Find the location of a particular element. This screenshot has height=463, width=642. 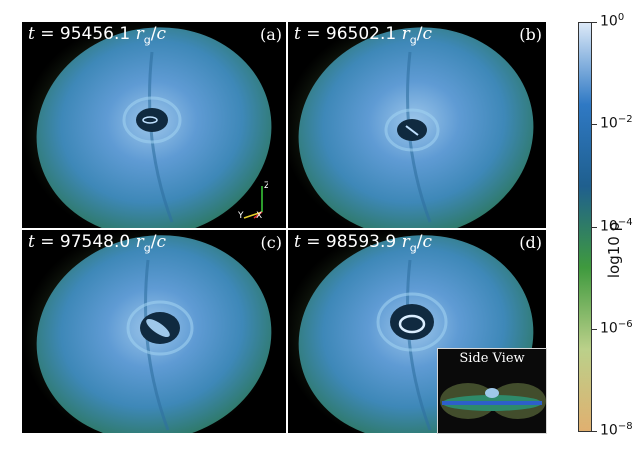

colorbar-tick-label: 10⁻² is located at coordinates (616, 123).